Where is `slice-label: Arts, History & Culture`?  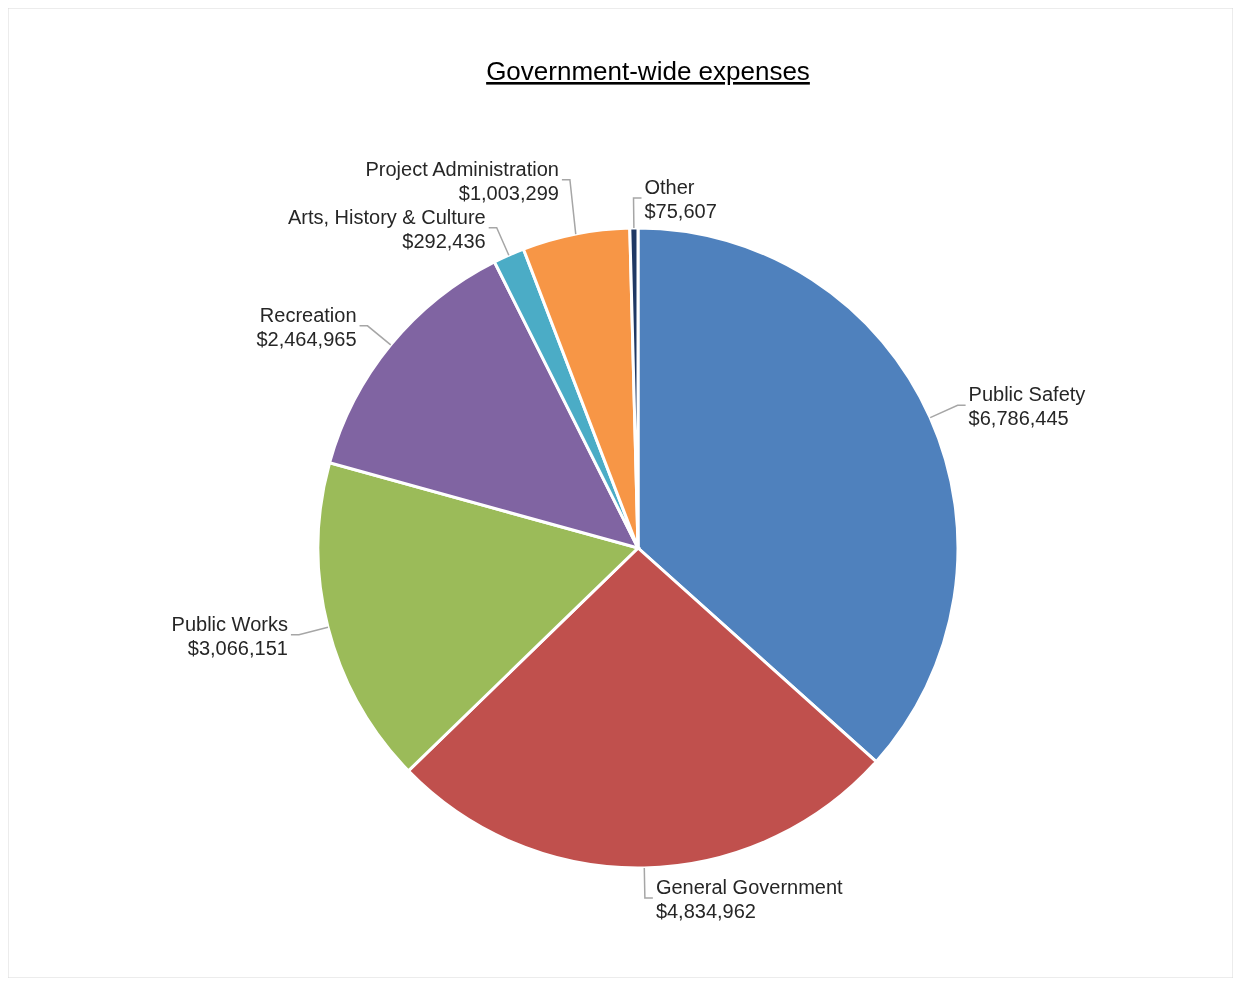 slice-label: Arts, History & Culture is located at coordinates (386, 216).